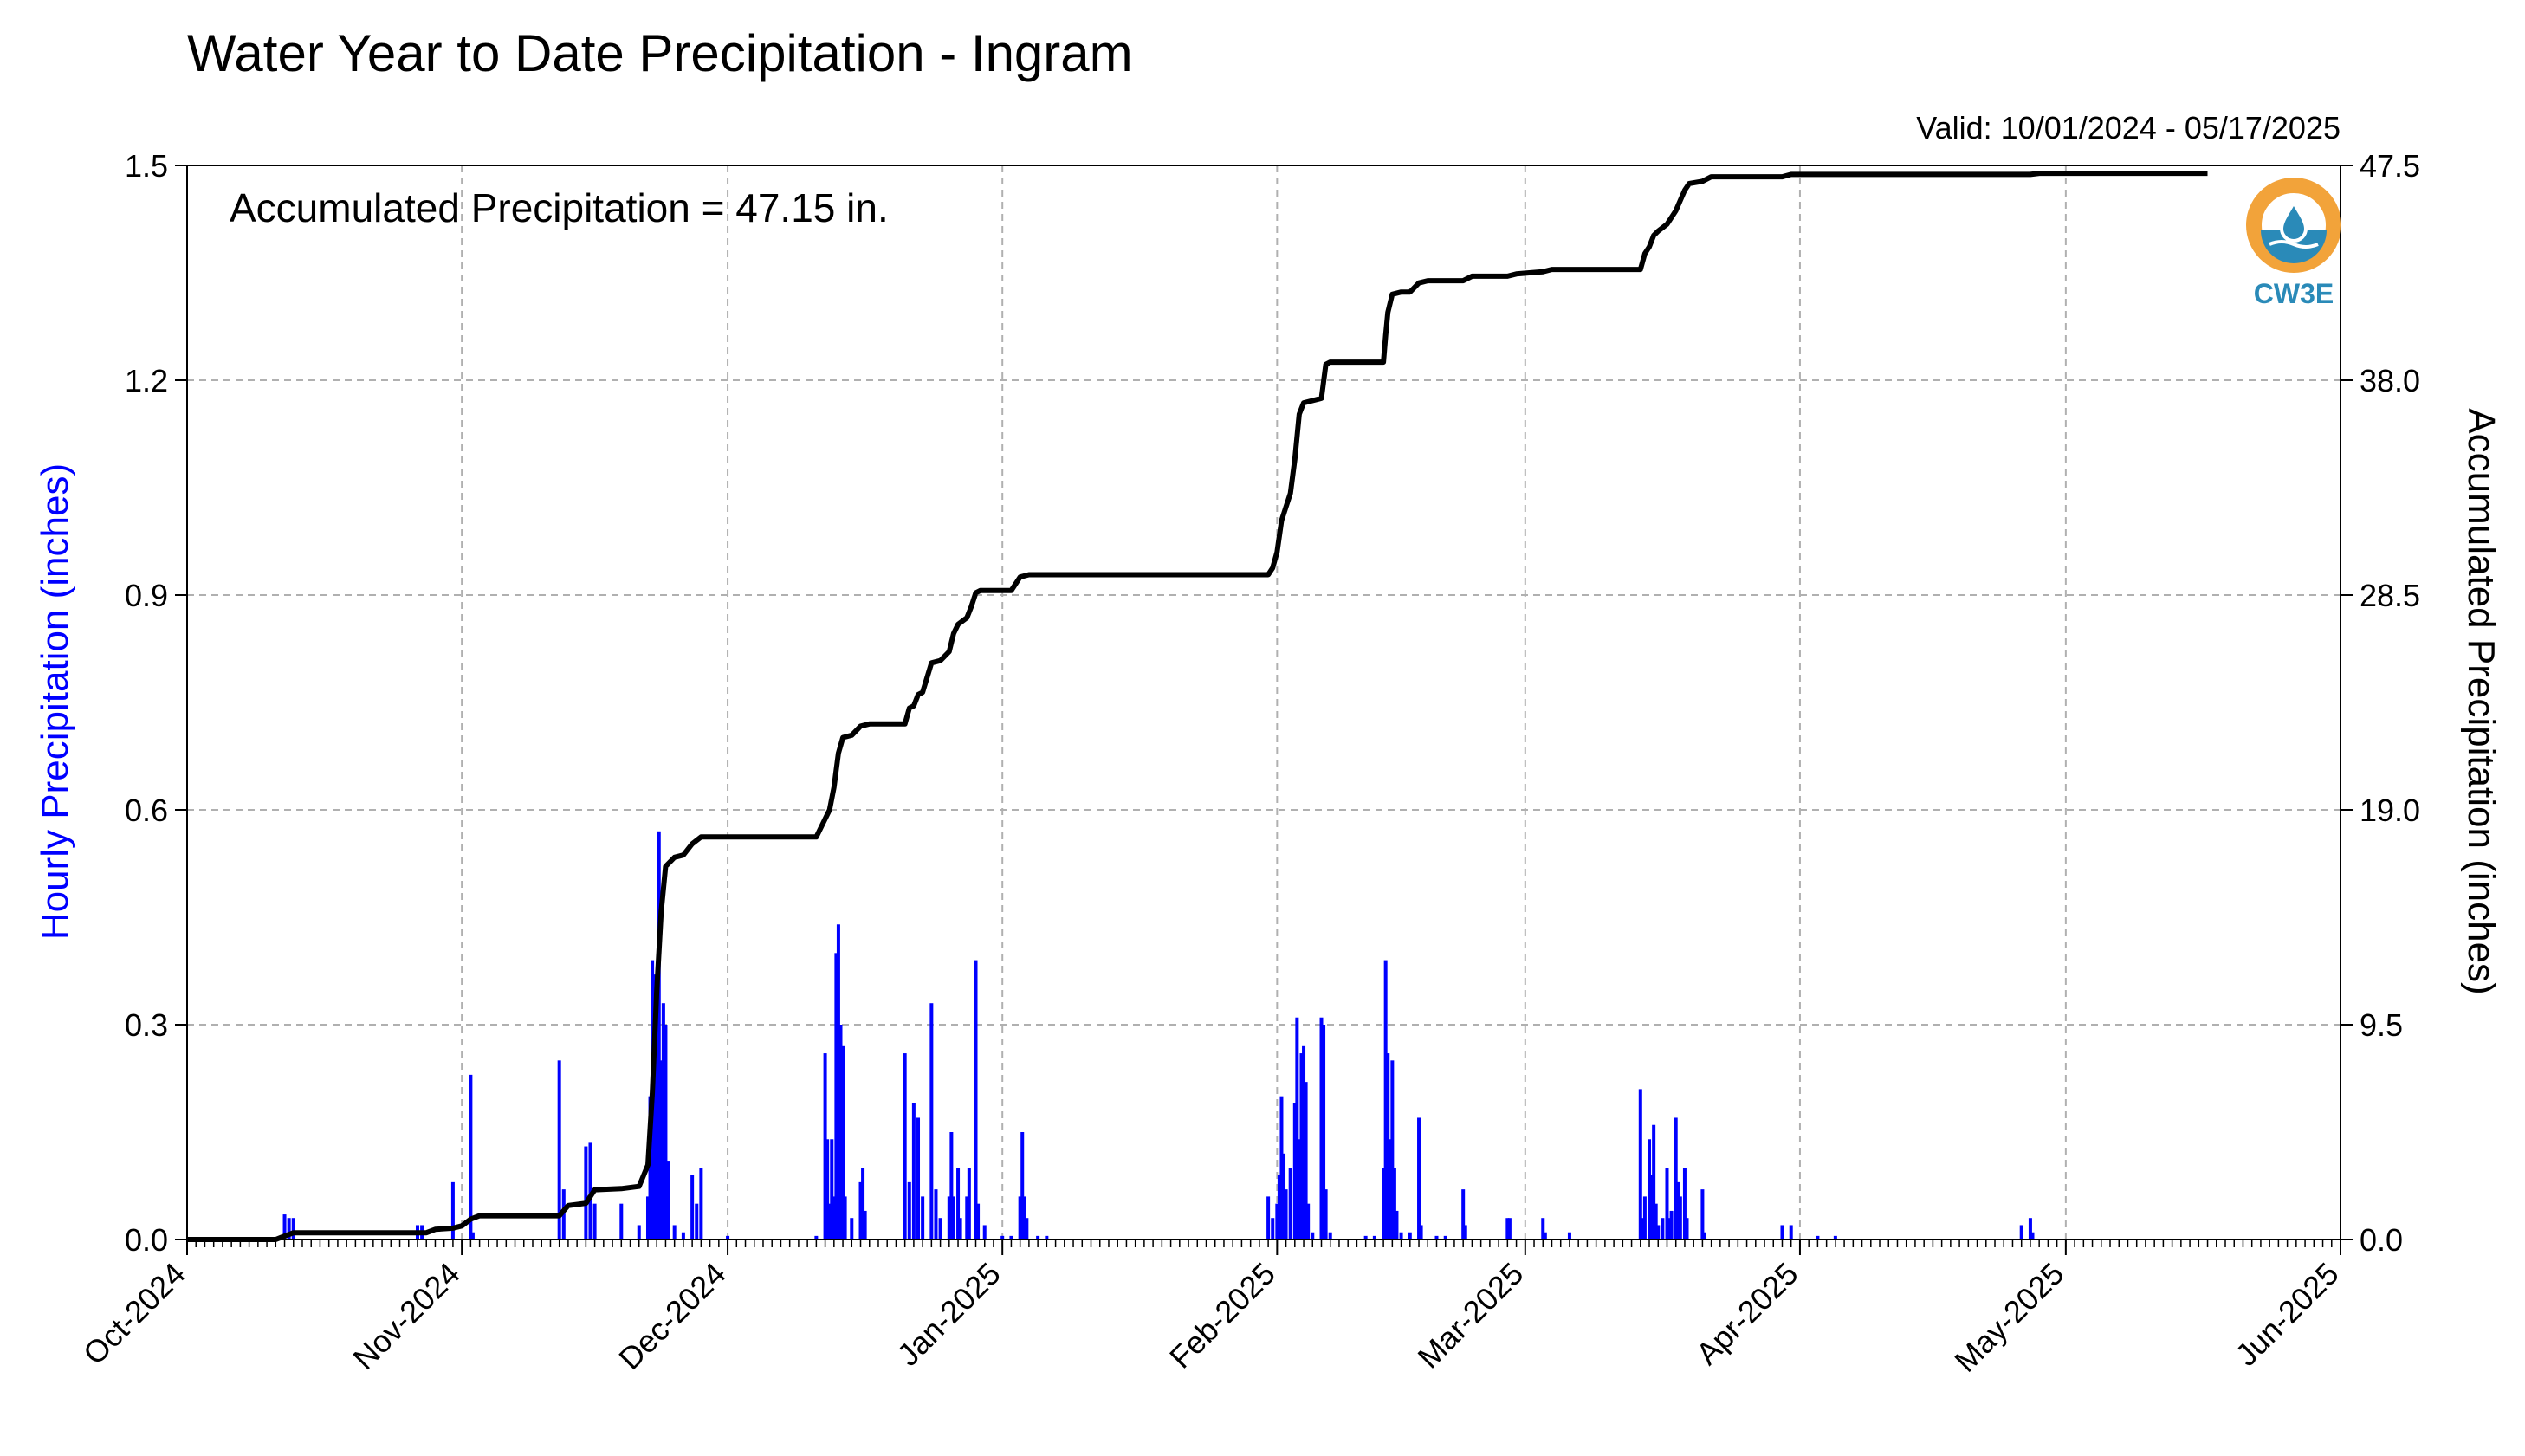 The image size is (2525, 1456). Describe the element at coordinates (2481, 701) in the screenshot. I see `y-axis-right-label: Accumulated Precipitation (inches)` at that location.